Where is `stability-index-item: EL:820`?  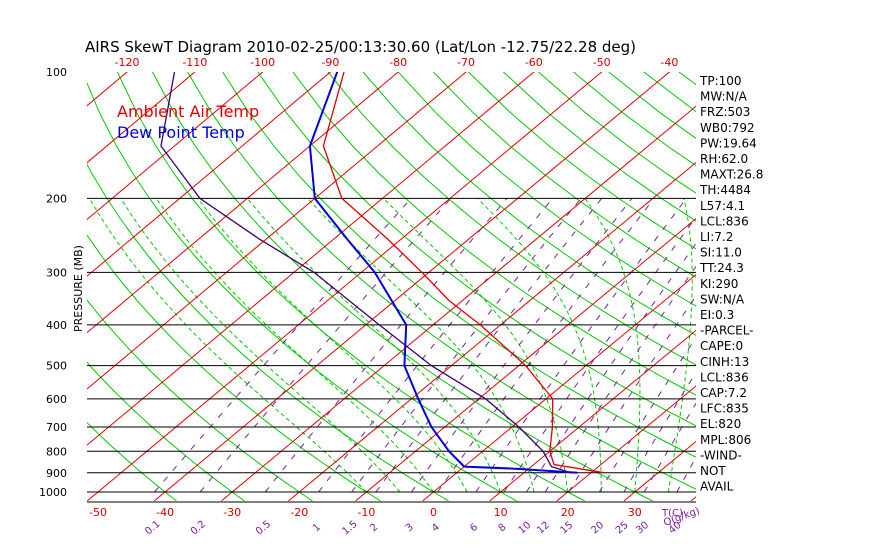
stability-index-item: EL:820 is located at coordinates (720, 424).